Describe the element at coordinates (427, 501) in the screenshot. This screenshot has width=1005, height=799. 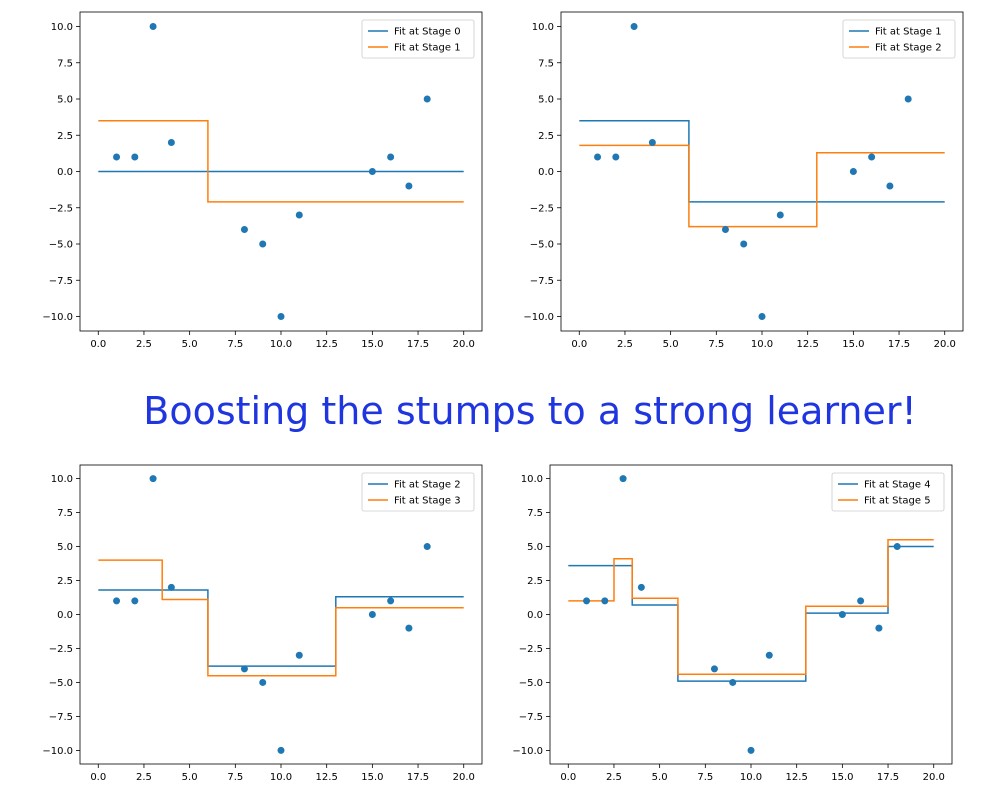
I see `legend-entry: Fit at Stage 3` at that location.